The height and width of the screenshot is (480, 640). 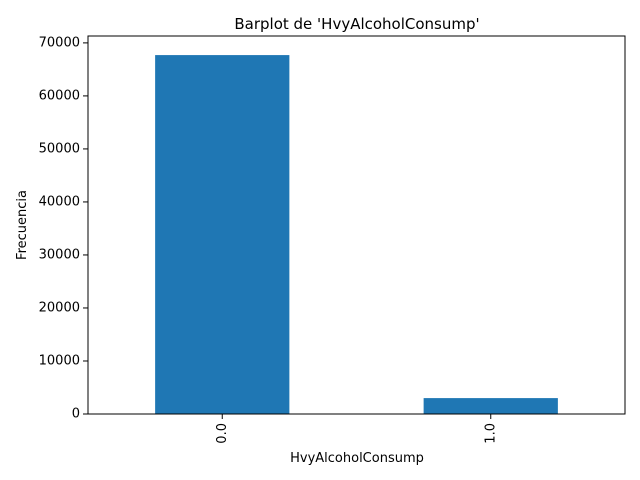 What do you see at coordinates (222, 433) in the screenshot?
I see `x-tick-label: 0.0` at bounding box center [222, 433].